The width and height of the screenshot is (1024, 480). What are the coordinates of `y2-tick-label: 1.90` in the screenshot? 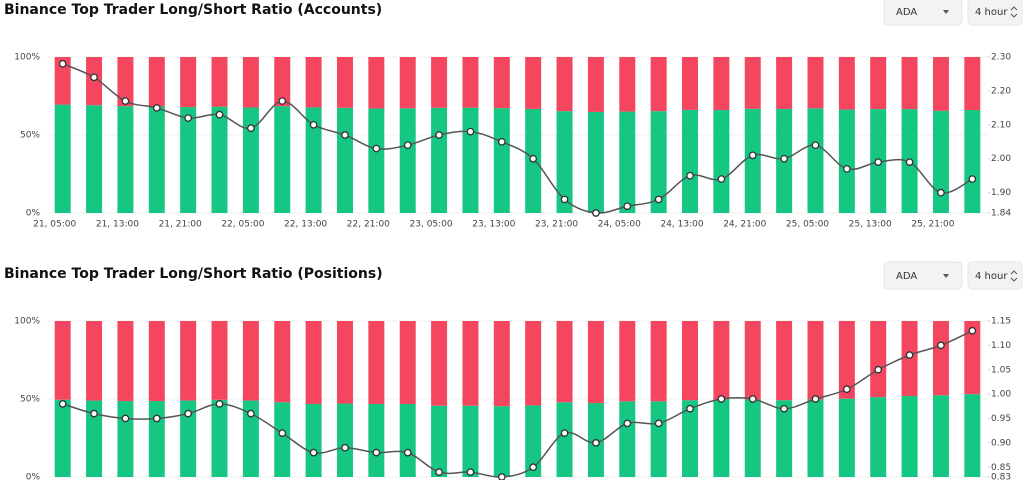 It's located at (1001, 193).